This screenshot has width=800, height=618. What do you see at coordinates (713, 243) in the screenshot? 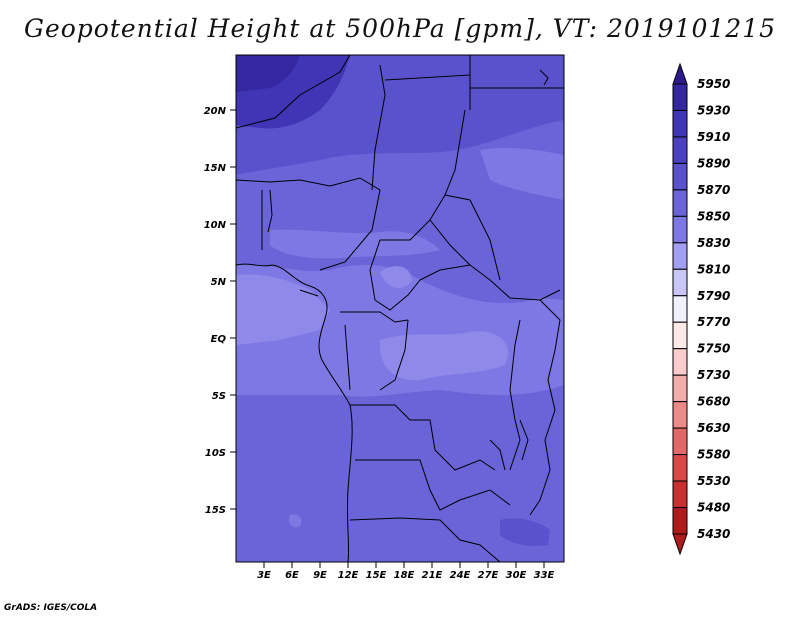
I see `colorbar-label: 5830` at bounding box center [713, 243].